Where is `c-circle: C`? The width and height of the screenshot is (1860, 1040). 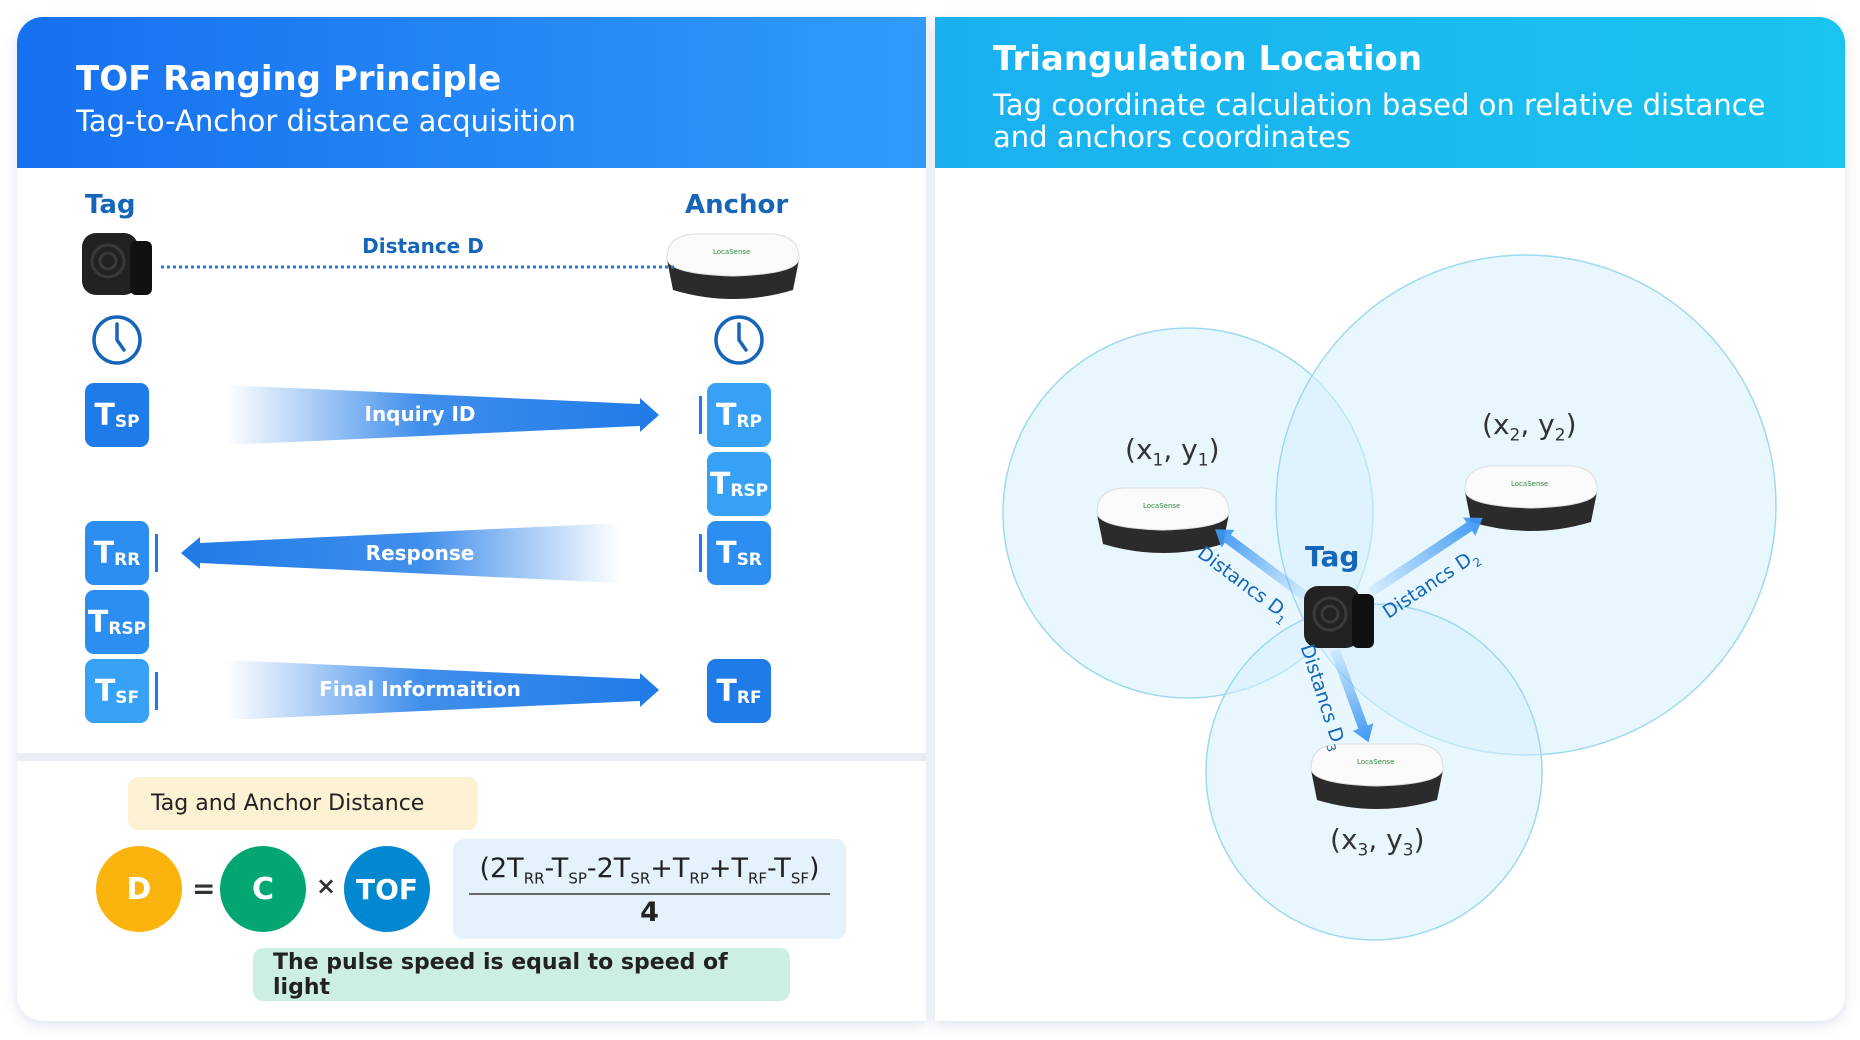 c-circle: C is located at coordinates (263, 889).